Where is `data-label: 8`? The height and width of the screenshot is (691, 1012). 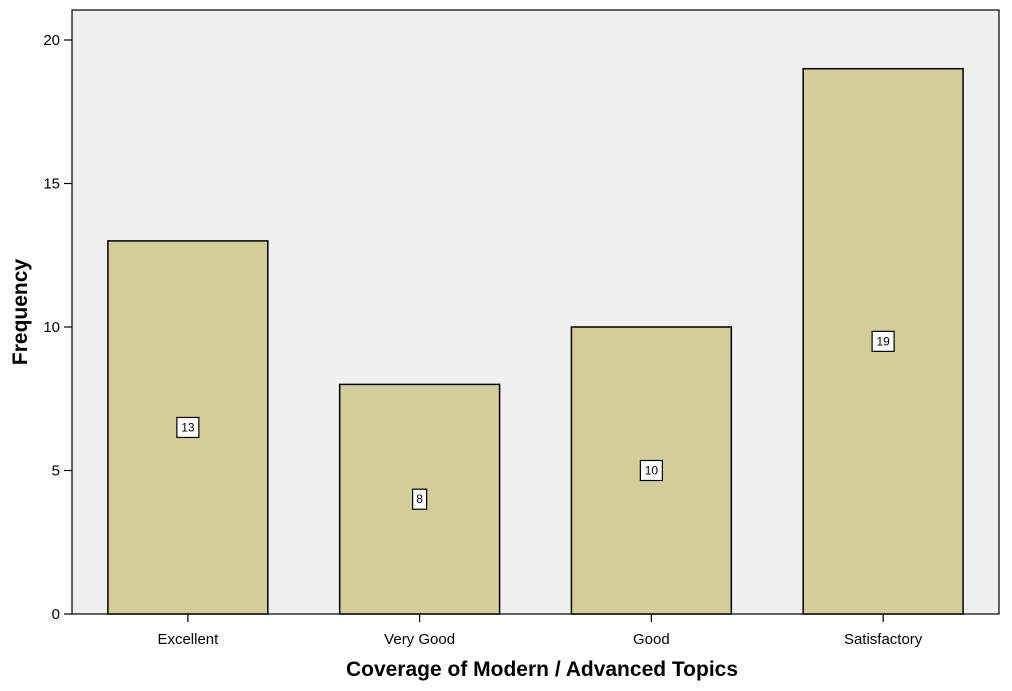
data-label: 8 is located at coordinates (419, 499).